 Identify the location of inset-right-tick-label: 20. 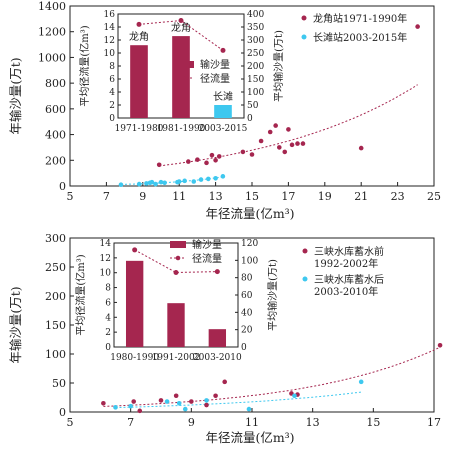
(247, 331).